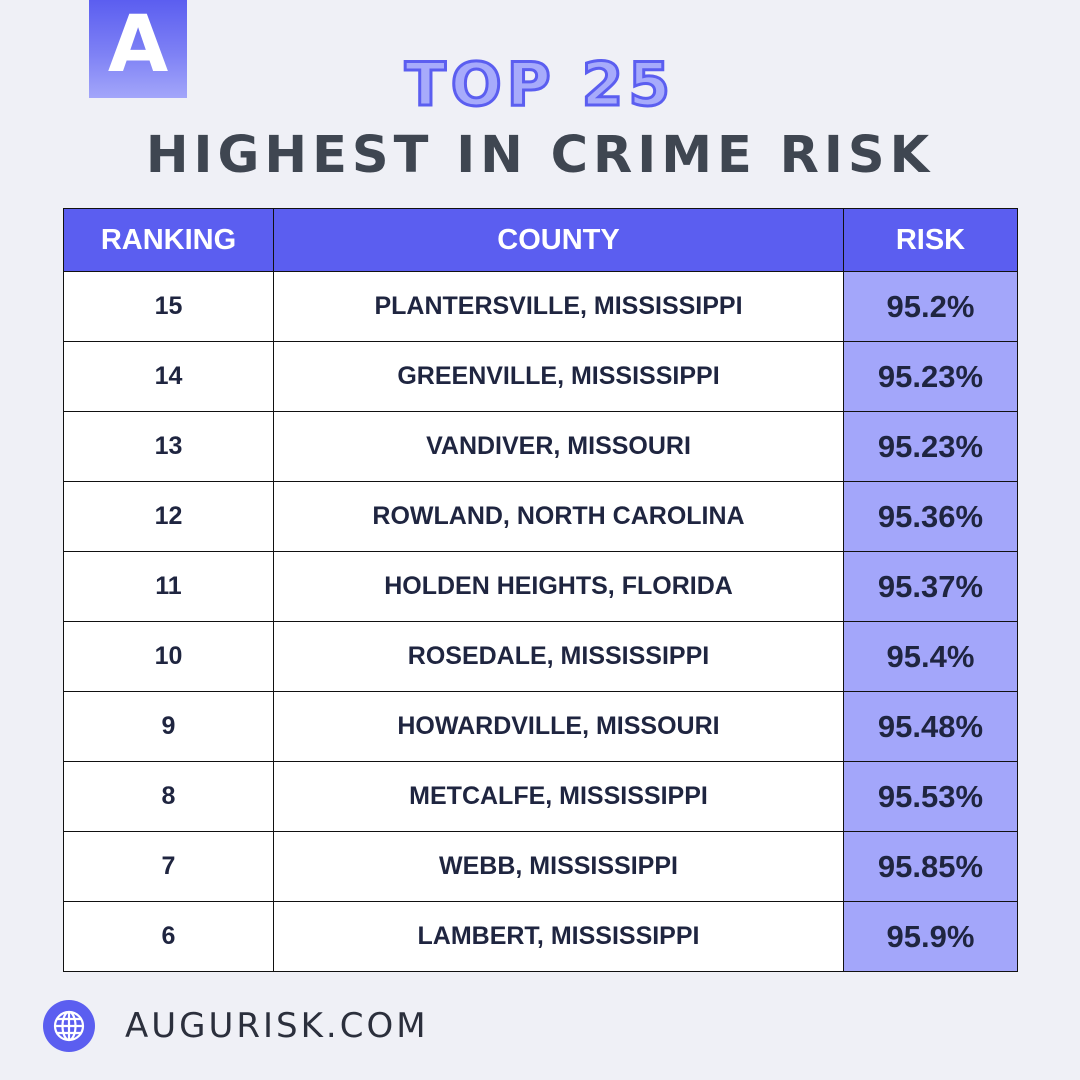 This screenshot has width=1080, height=1080. What do you see at coordinates (138, 45) in the screenshot?
I see `brand-logo-letter: A` at bounding box center [138, 45].